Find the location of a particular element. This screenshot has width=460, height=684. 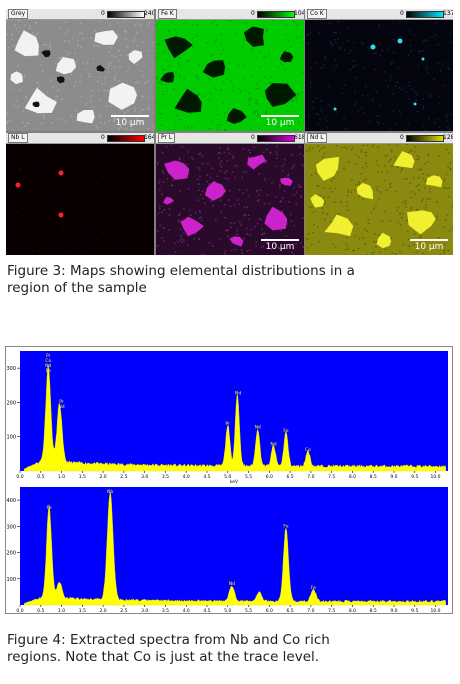

x-tick-label: 8.5 is located at coordinates (373, 610).